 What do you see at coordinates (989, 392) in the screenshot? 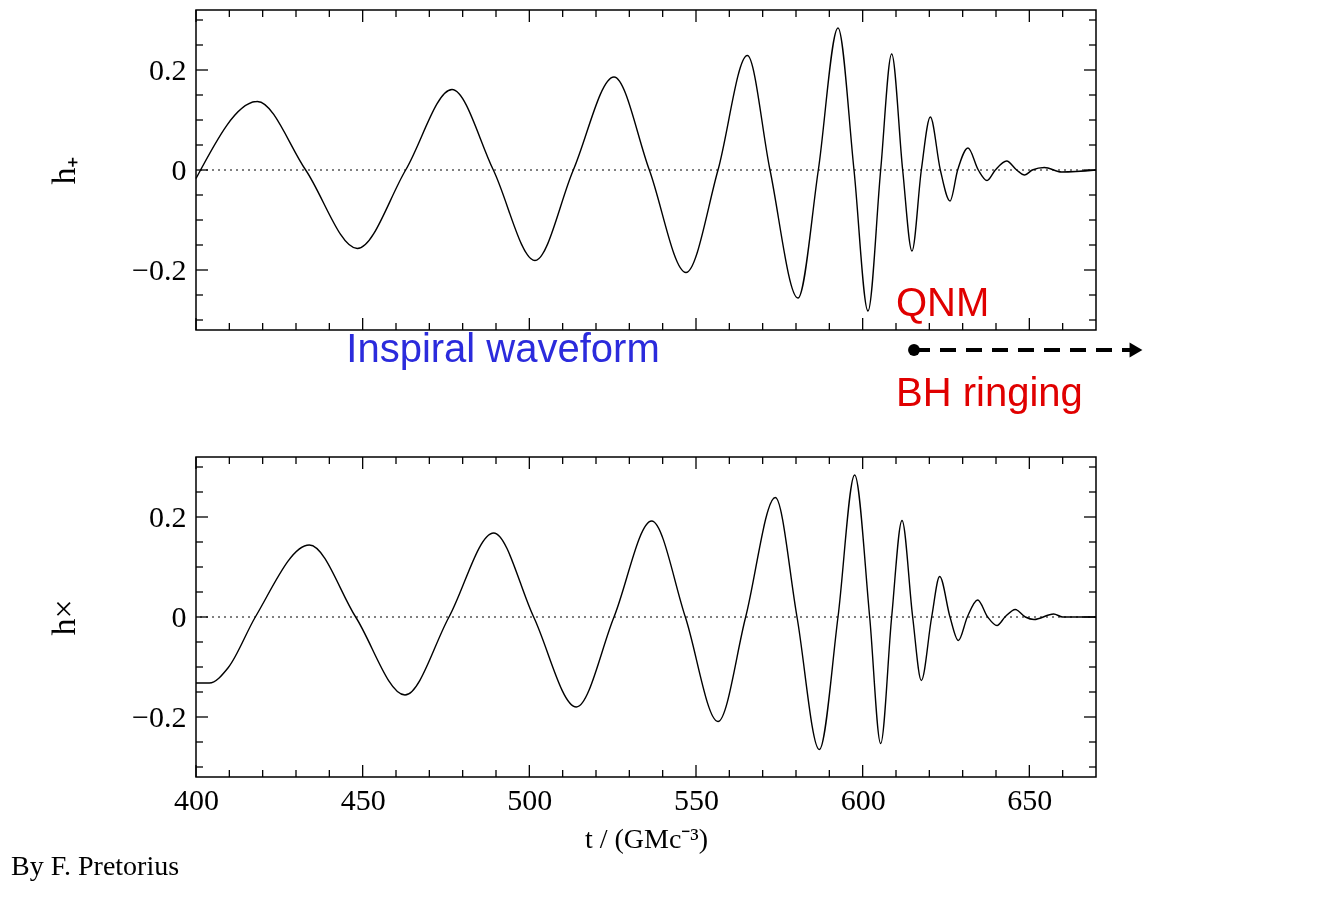
I see `text: BH ringing` at bounding box center [989, 392].